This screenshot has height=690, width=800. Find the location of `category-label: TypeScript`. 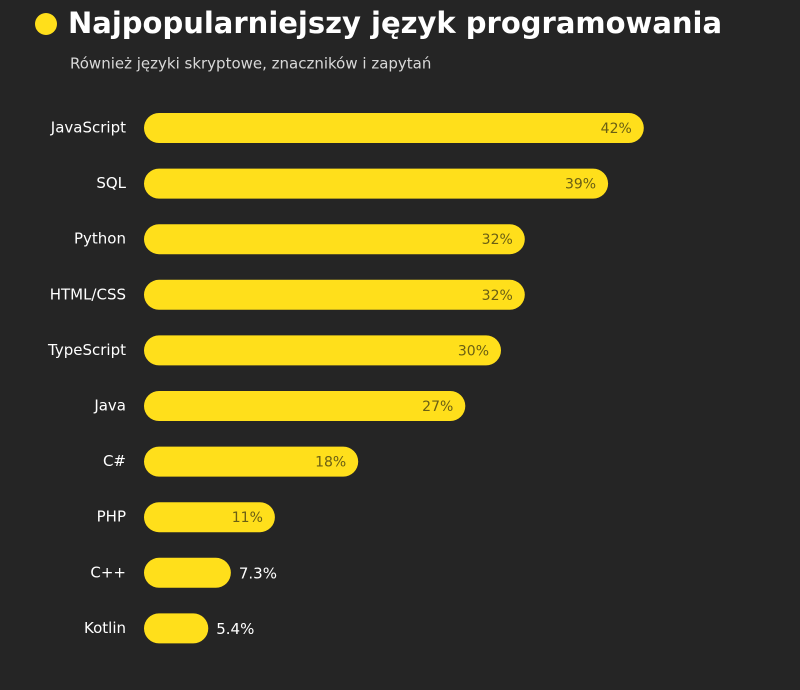

category-label: TypeScript is located at coordinates (86, 350).